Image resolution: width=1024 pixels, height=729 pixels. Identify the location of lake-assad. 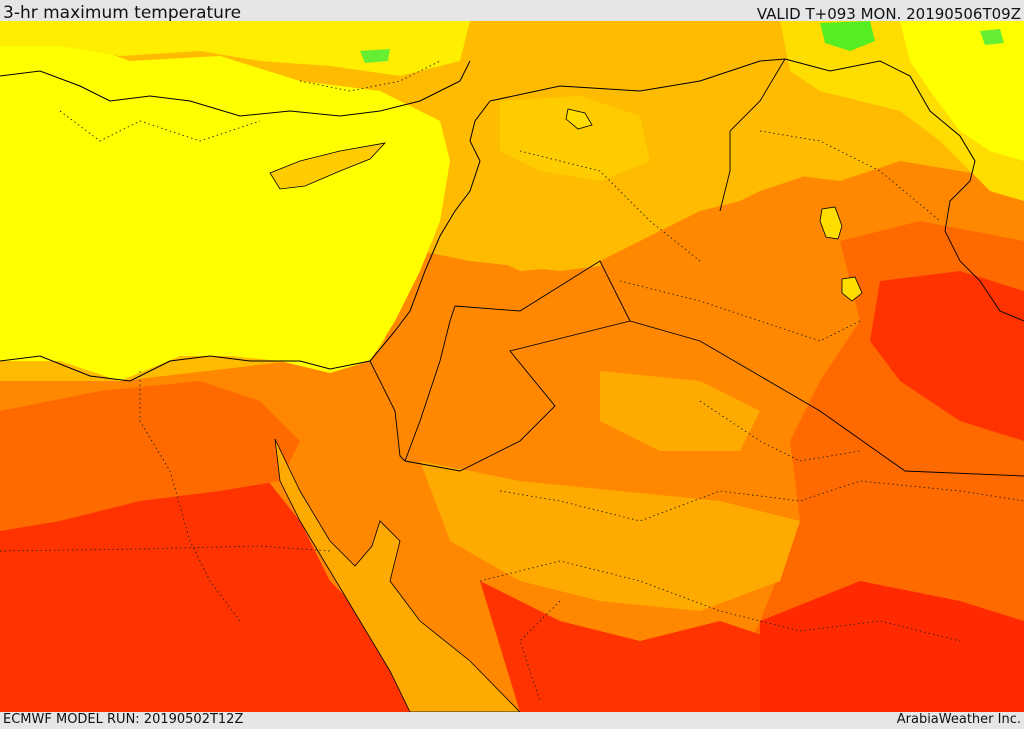
(579, 119).